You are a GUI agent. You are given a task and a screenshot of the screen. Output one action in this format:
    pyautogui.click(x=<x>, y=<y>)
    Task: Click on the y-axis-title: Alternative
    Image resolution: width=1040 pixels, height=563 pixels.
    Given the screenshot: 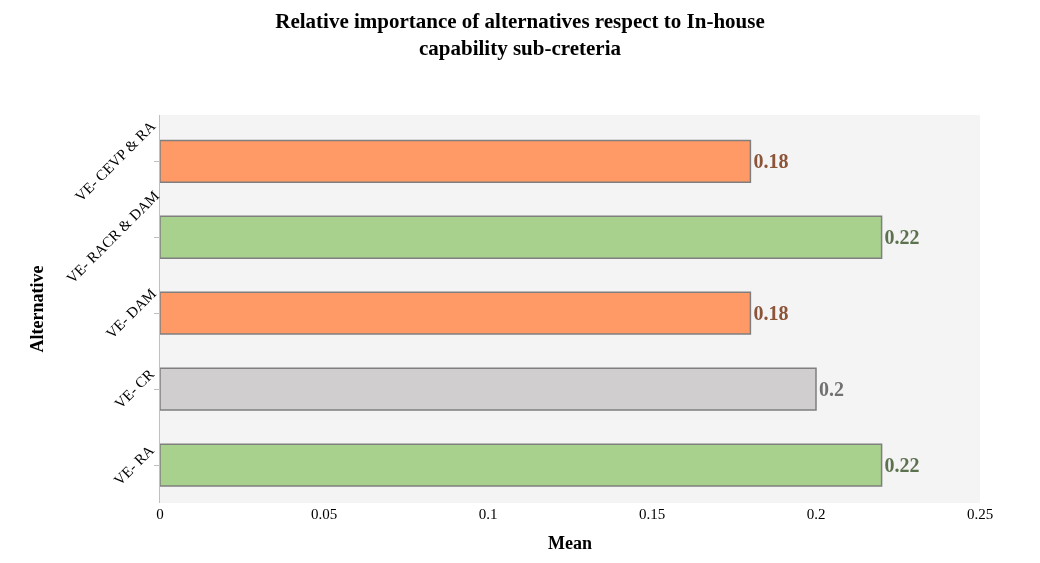 What is the action you would take?
    pyautogui.click(x=37, y=309)
    